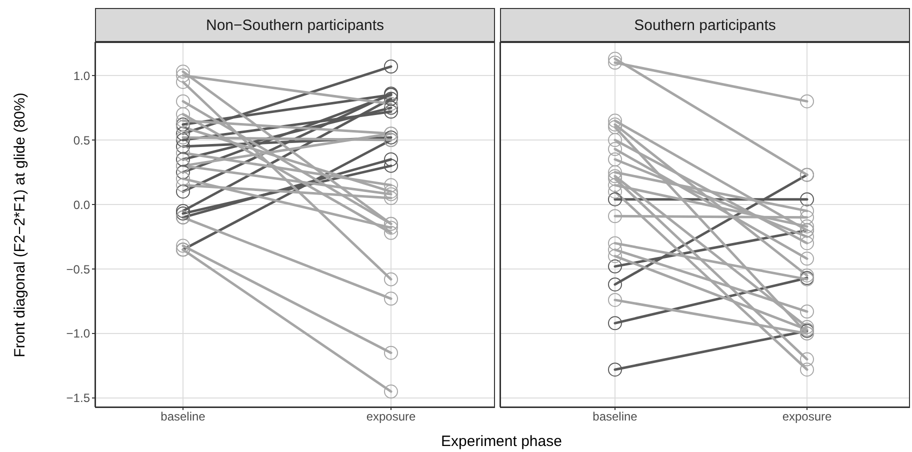 This screenshot has width=912, height=452. Describe the element at coordinates (78, 398) in the screenshot. I see `y-tick-label: −1.5` at that location.